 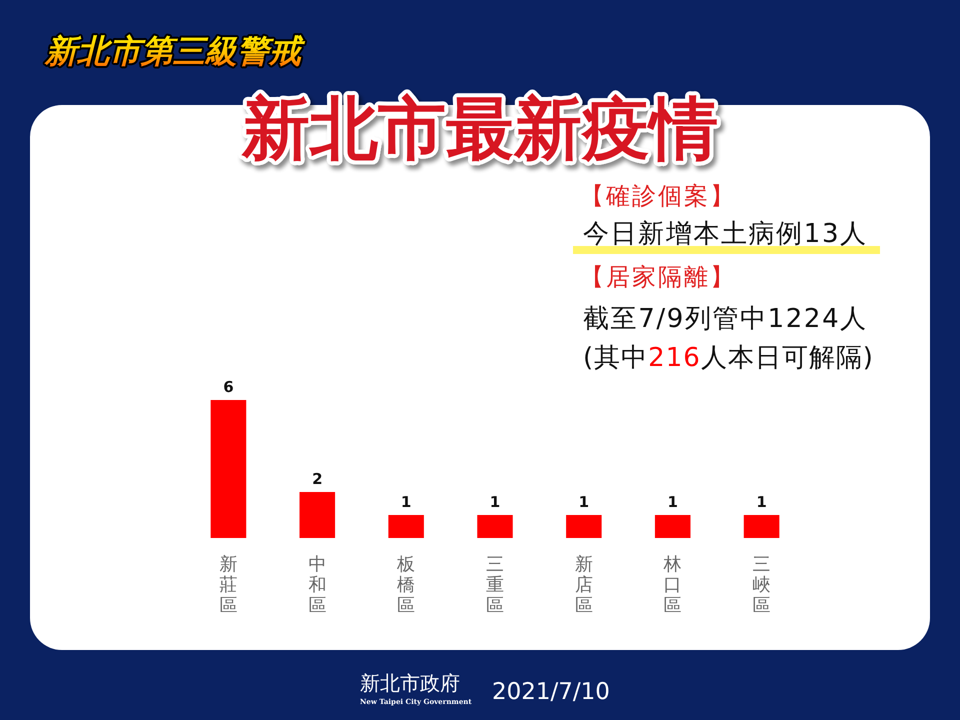 I want to click on x-tick-label: 中和區, so click(x=317, y=585).